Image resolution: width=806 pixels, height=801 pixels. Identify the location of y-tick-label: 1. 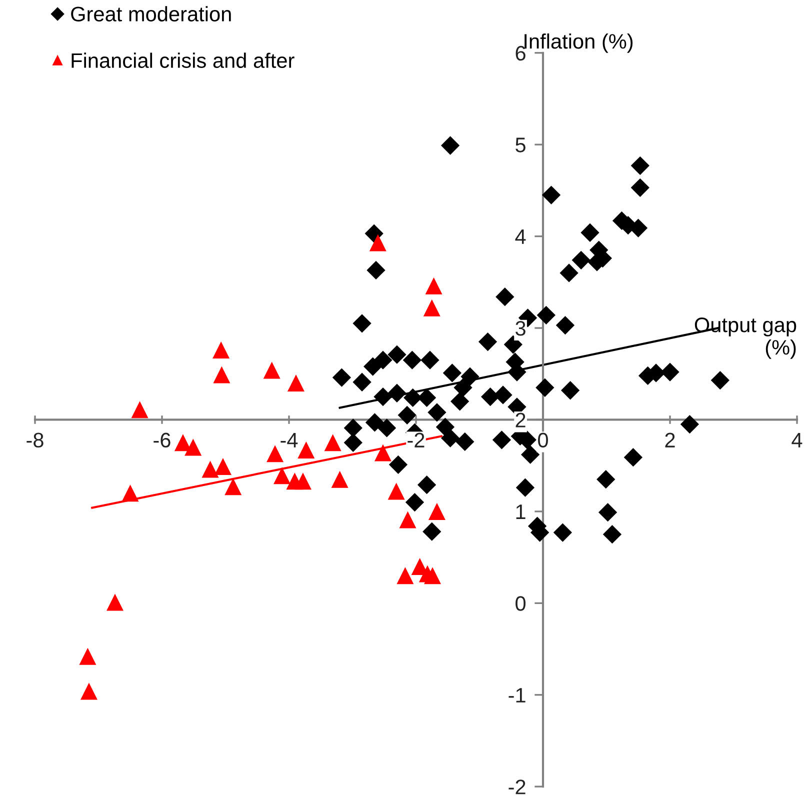
(521, 511).